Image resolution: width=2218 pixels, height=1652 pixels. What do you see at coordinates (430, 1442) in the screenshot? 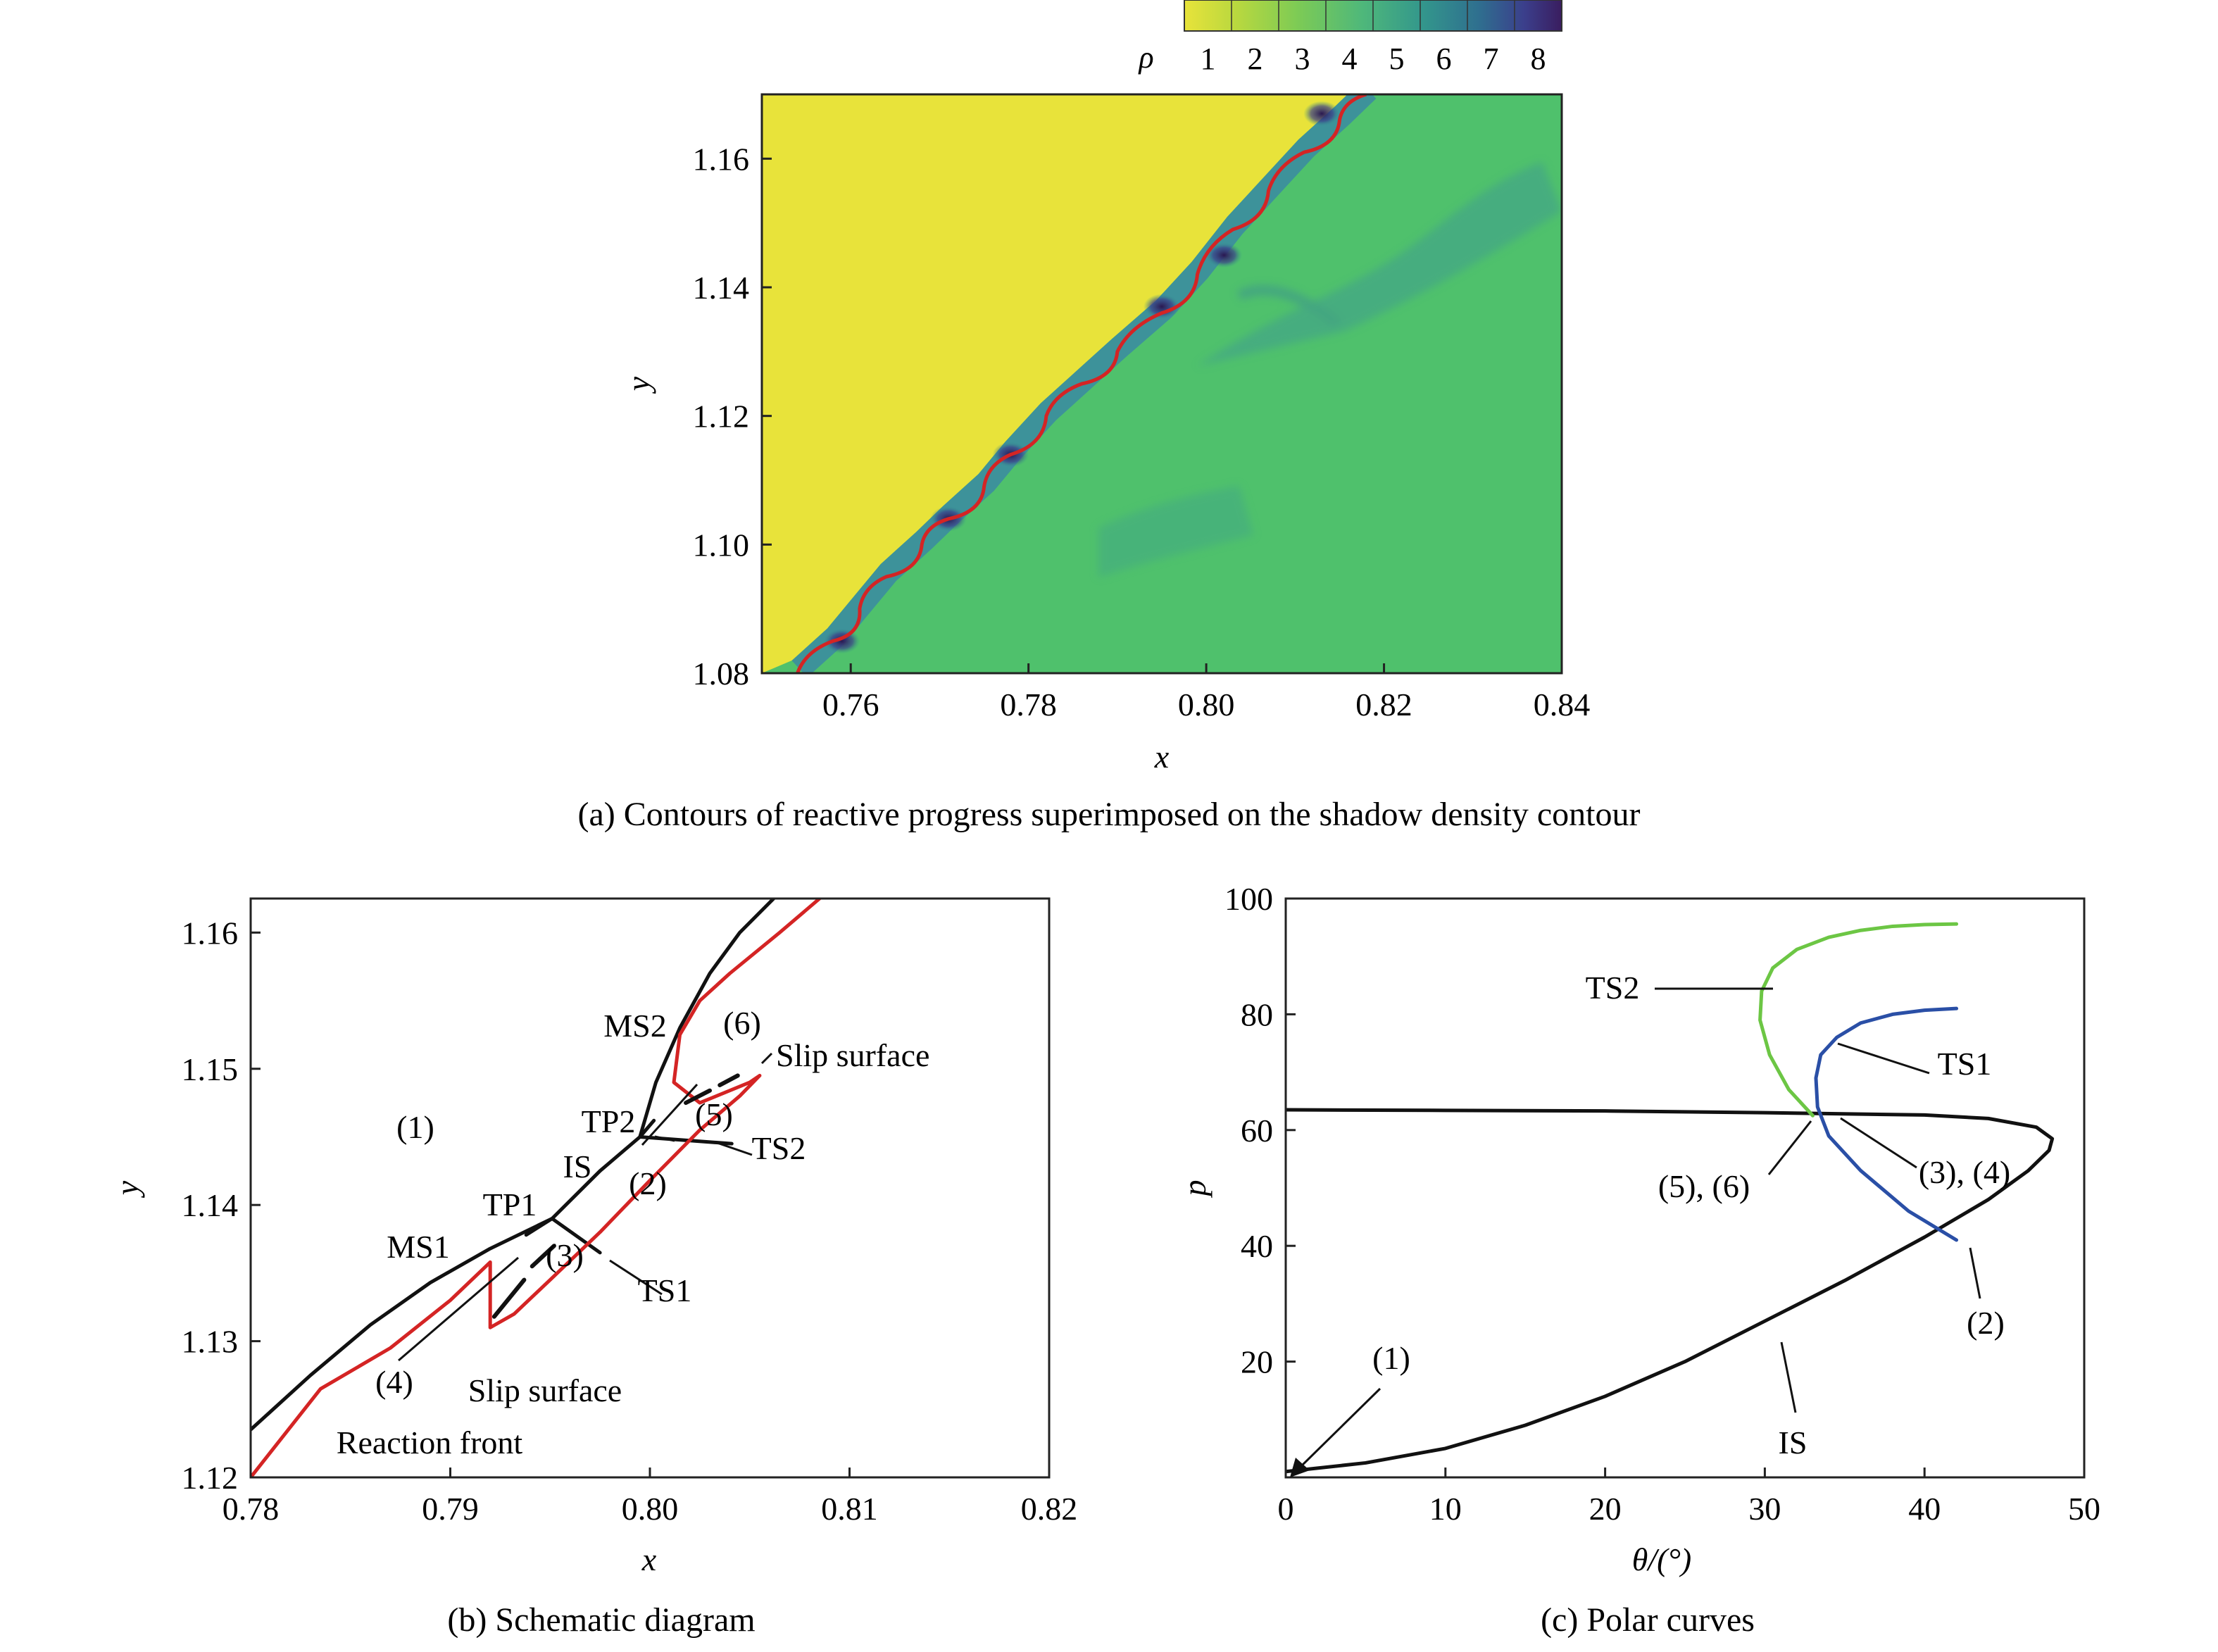
I see `label-reaction-front: Reaction front` at bounding box center [430, 1442].